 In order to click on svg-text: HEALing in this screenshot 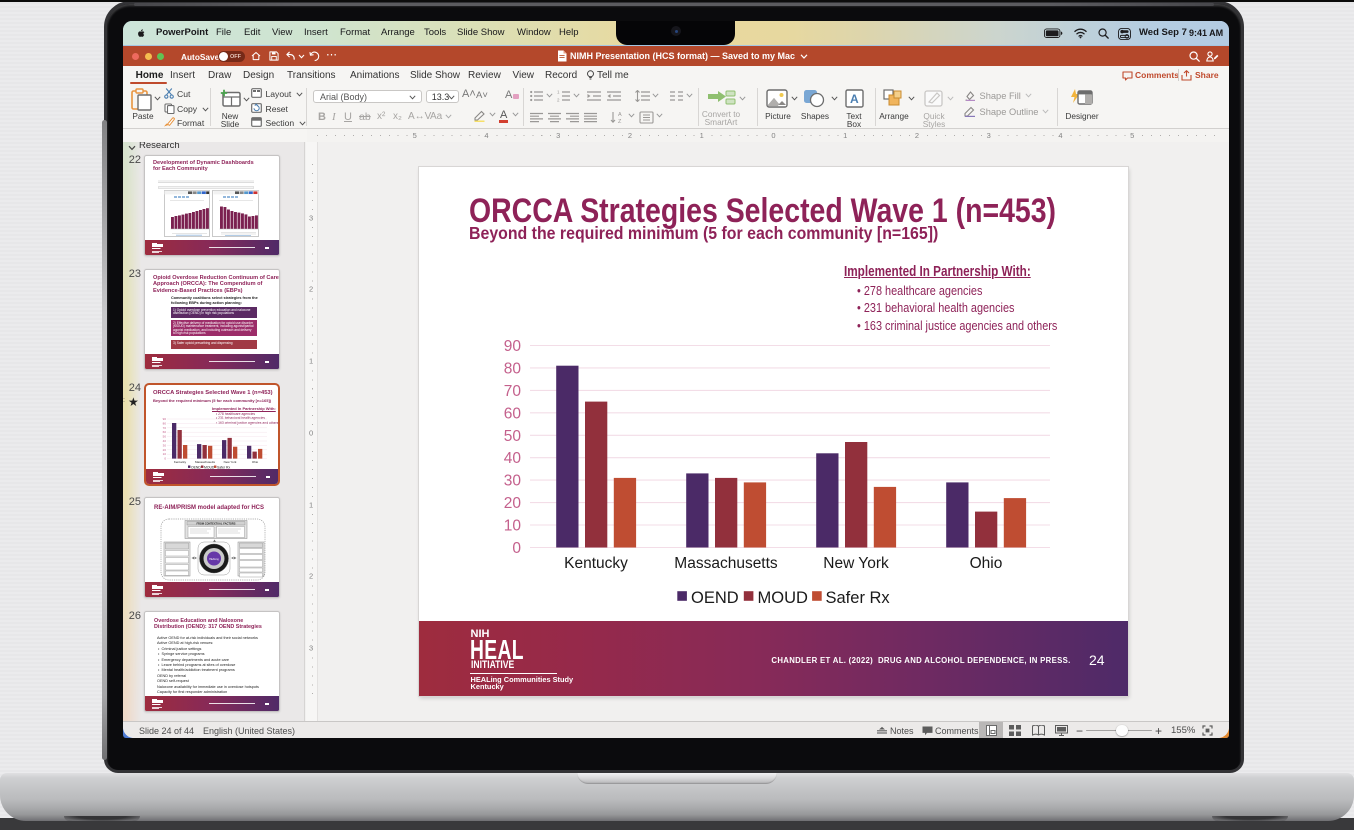, I will do `click(214, 559)`.